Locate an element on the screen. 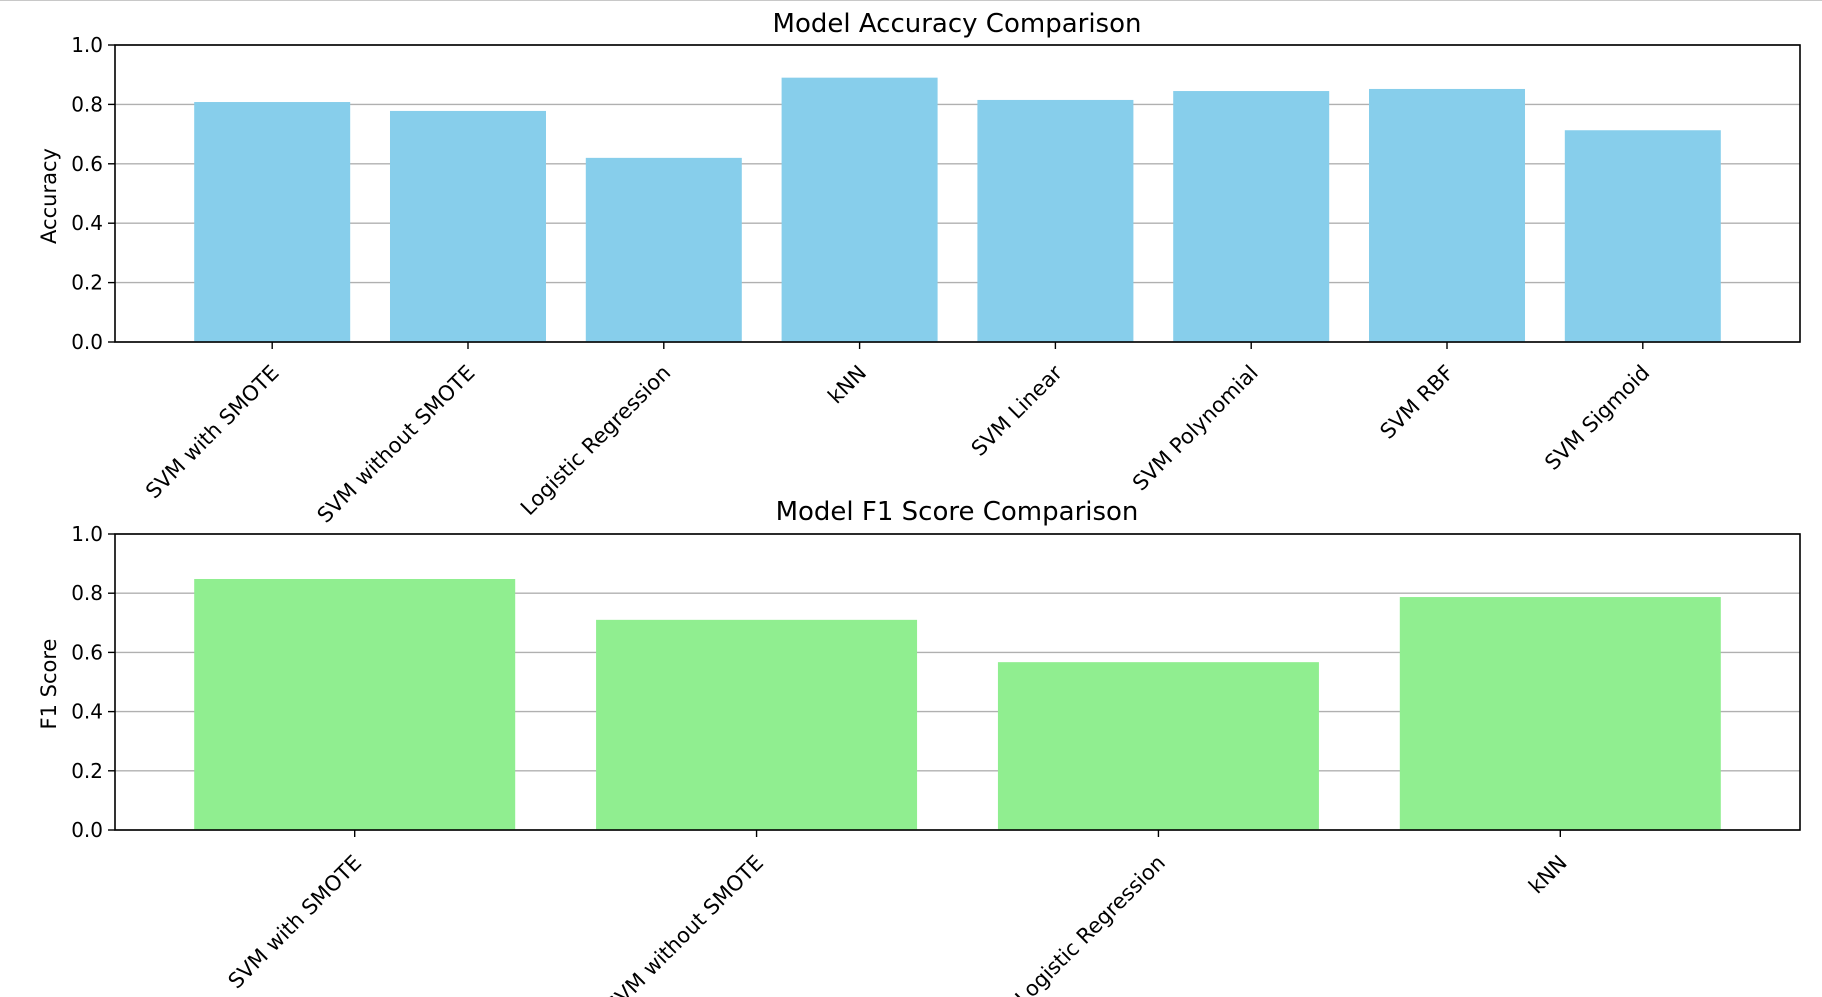  x-tick-label: SVM Linear is located at coordinates (1017, 410).